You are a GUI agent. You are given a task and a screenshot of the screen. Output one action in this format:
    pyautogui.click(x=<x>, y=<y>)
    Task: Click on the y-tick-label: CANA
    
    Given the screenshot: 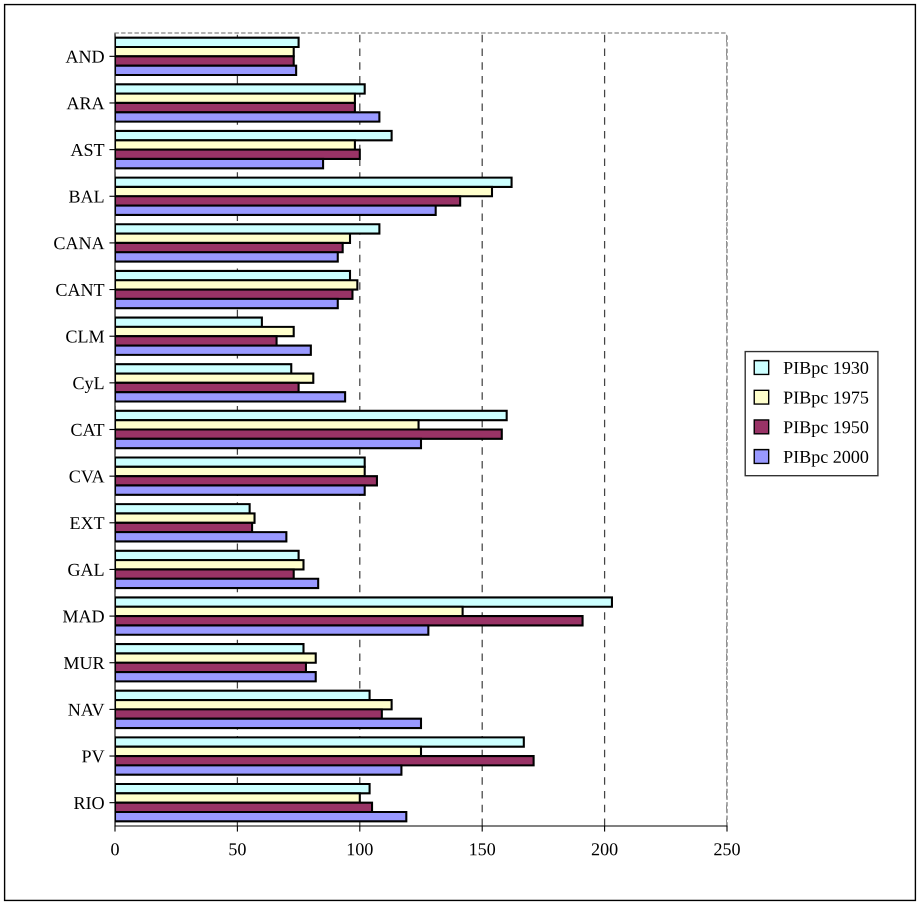 What is the action you would take?
    pyautogui.click(x=79, y=243)
    